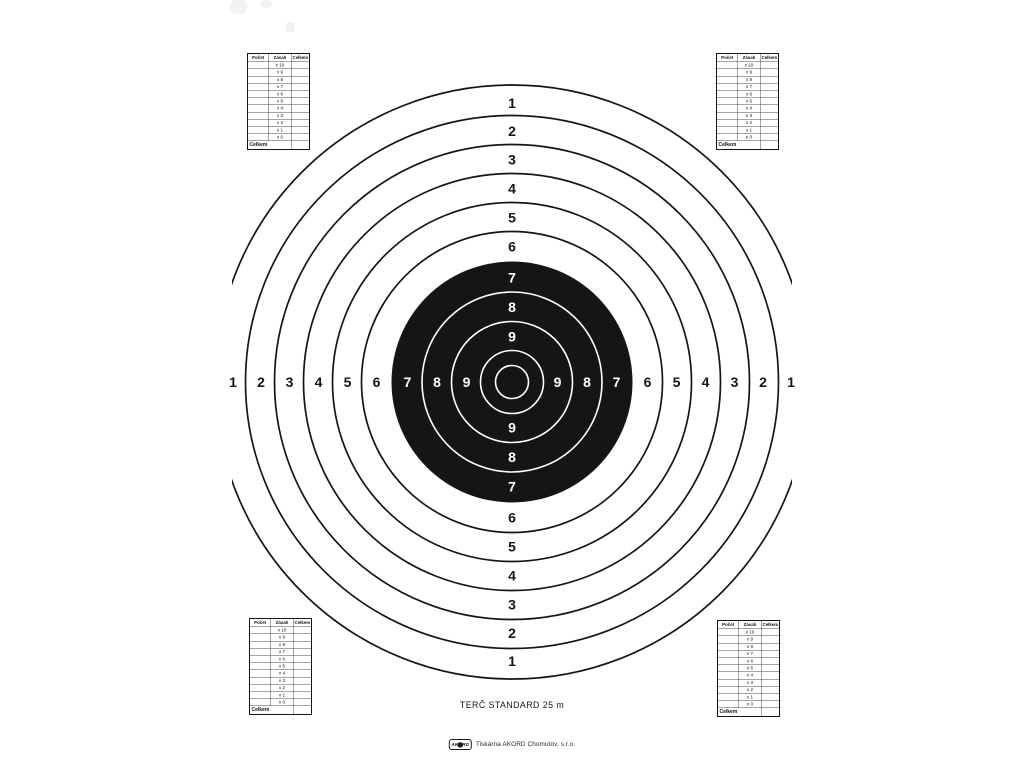  I want to click on table-row: x 2, so click(280, 688).